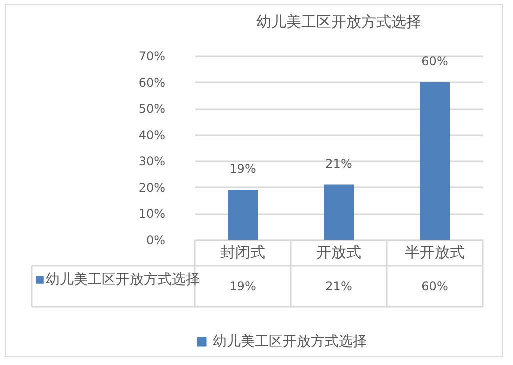  What do you see at coordinates (152, 109) in the screenshot?
I see `y-tick-label: 50%` at bounding box center [152, 109].